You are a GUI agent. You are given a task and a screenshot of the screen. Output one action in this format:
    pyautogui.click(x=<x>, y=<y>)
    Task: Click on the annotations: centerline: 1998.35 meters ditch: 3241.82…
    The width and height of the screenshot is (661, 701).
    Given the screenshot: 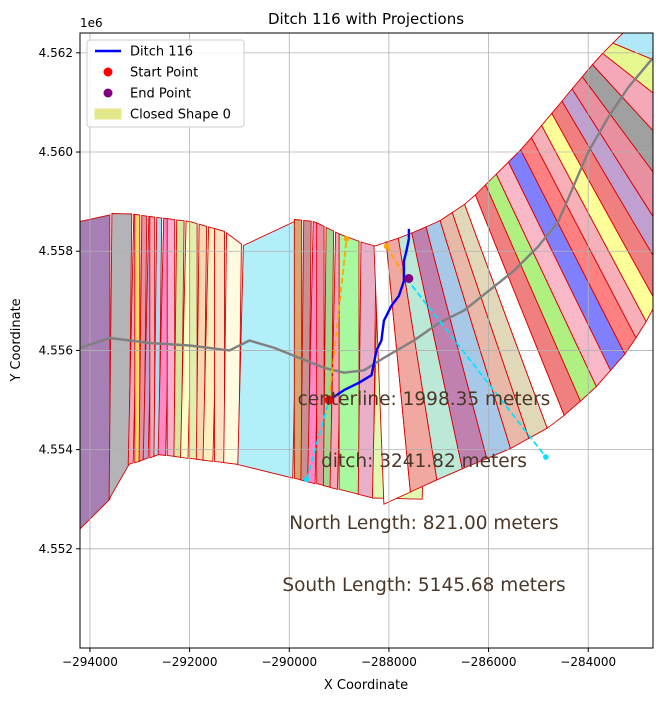 What is the action you would take?
    pyautogui.click(x=423, y=492)
    